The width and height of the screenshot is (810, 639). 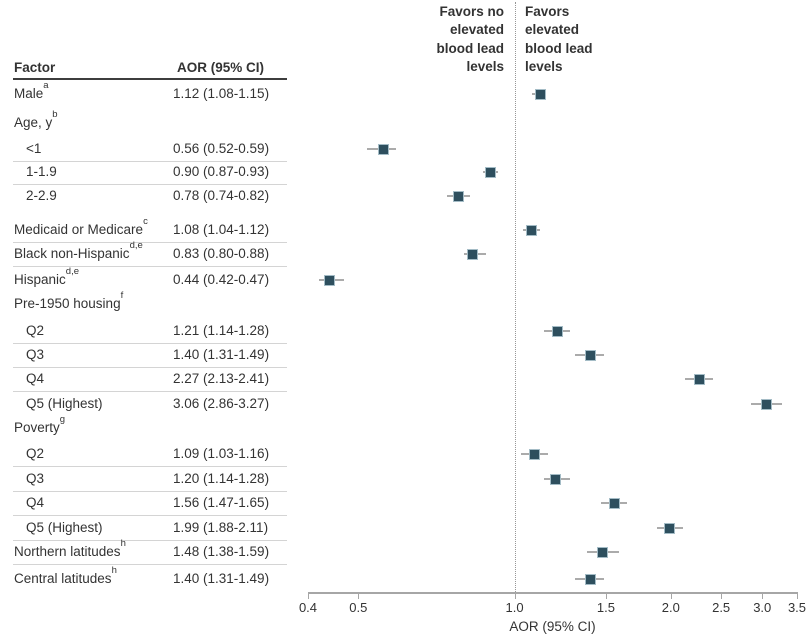 I want to click on footnote-superscript: g, so click(x=62, y=419).